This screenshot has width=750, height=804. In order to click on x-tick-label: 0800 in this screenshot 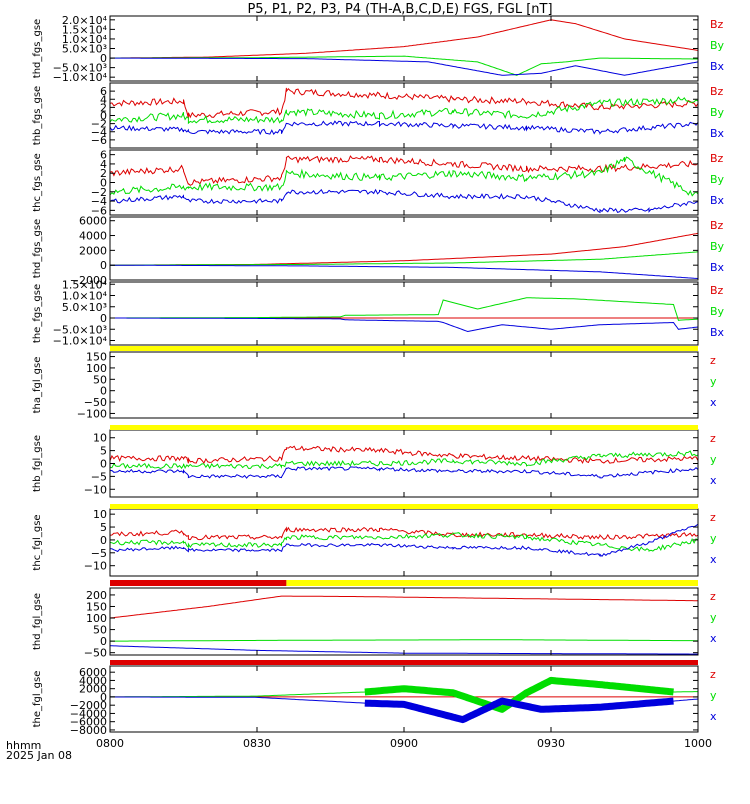, I will do `click(110, 743)`.